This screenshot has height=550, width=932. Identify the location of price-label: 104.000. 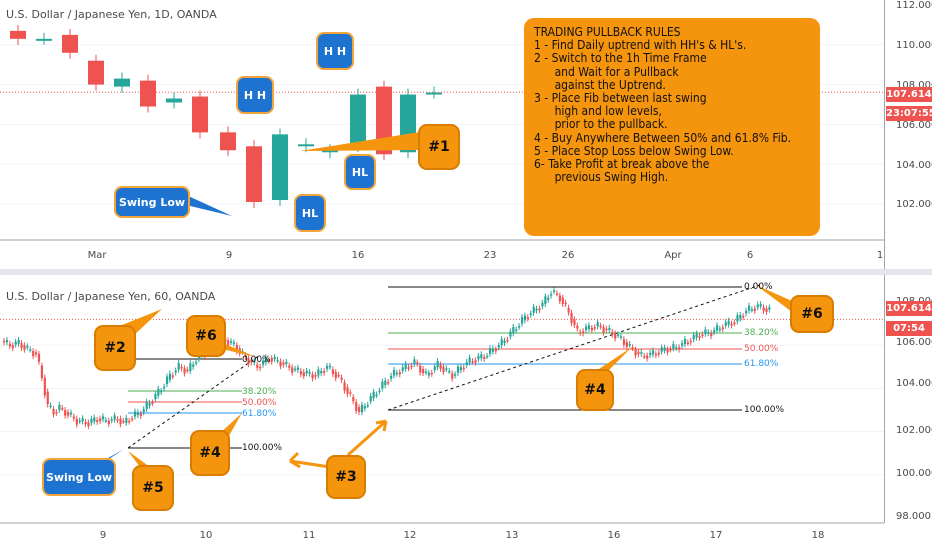
(914, 165).